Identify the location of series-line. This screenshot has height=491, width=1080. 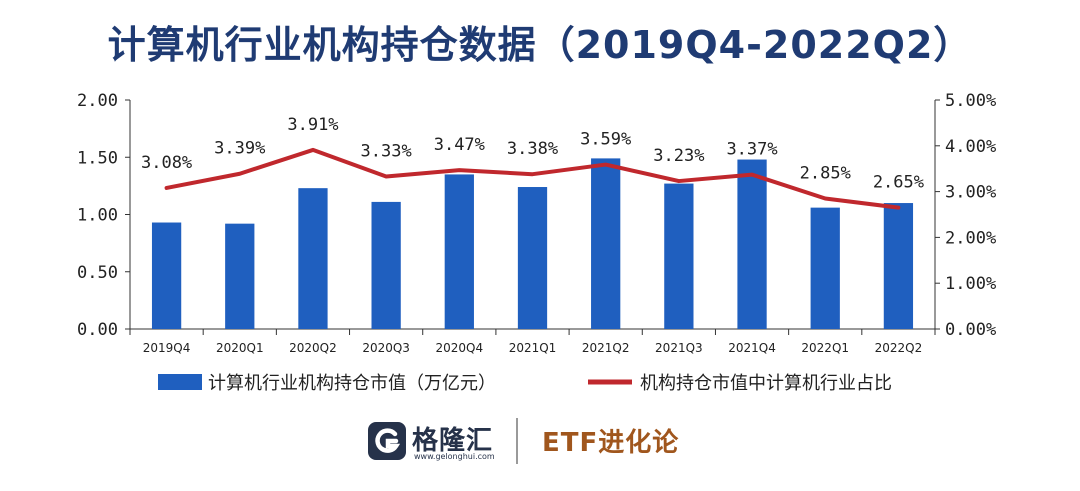
(532, 178).